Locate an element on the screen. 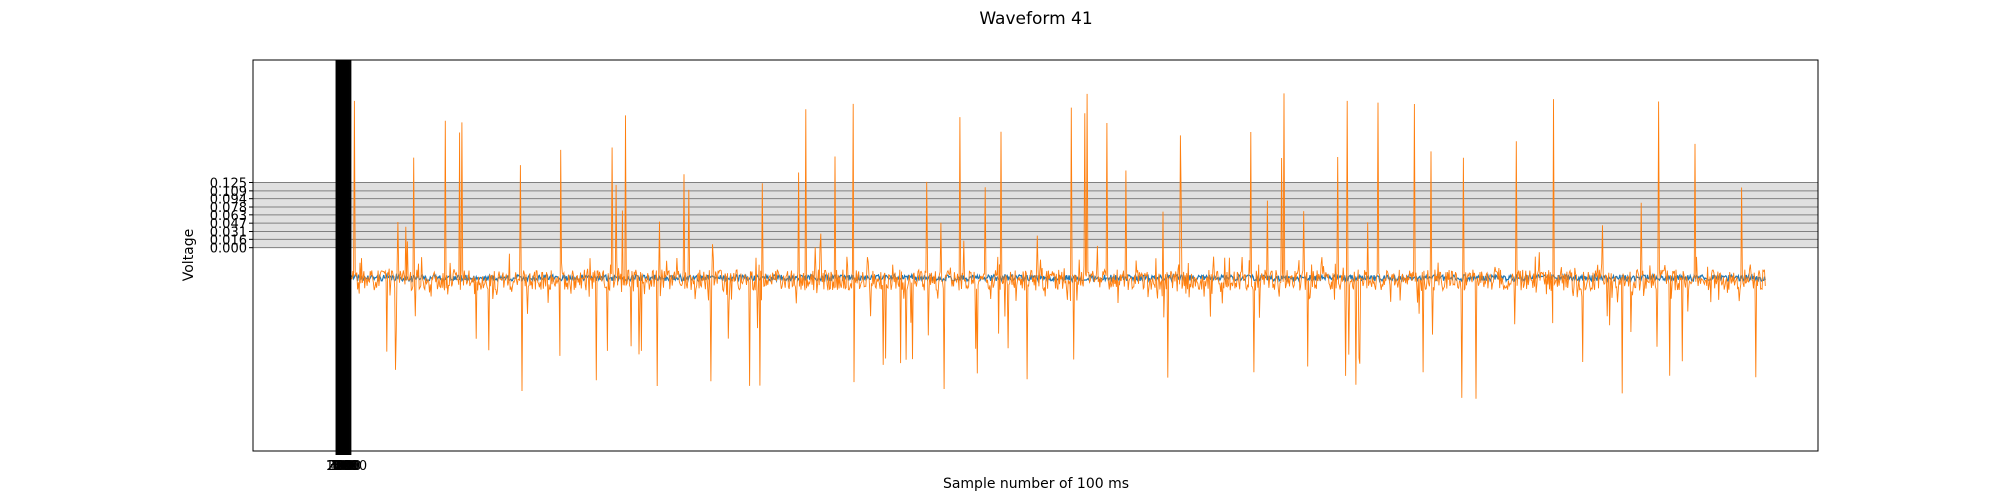 The height and width of the screenshot is (500, 2000). x-tick-label: 900 is located at coordinates (349, 466).